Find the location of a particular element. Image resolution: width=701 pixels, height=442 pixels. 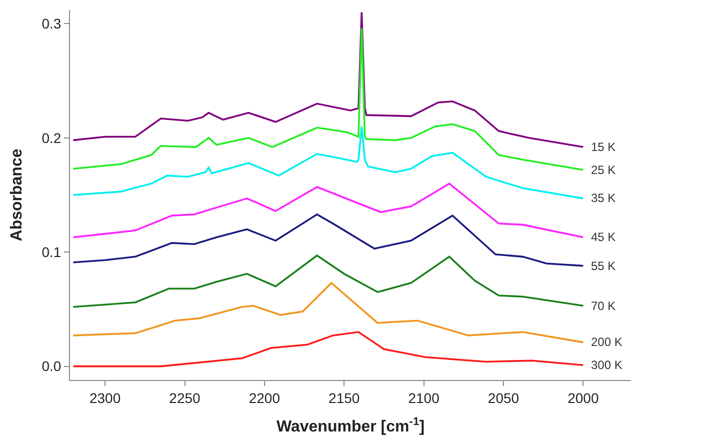

x-tick-label: 2000 is located at coordinates (583, 398).